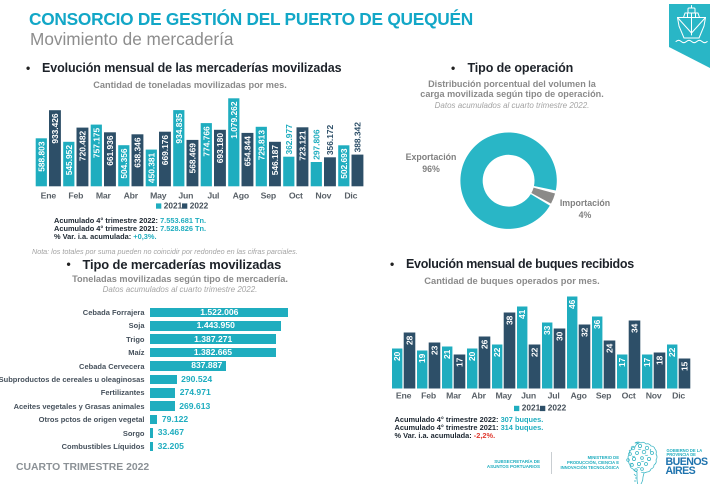 This screenshot has height=484, width=717. Describe the element at coordinates (83, 145) in the screenshot. I see `svg-text: 720.482` at that location.